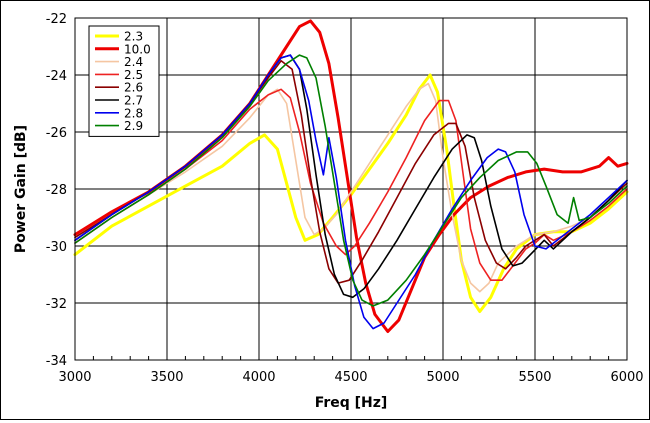 The width and height of the screenshot is (650, 423). Describe the element at coordinates (133, 101) in the screenshot. I see `legend-entry-label: 2.7` at that location.